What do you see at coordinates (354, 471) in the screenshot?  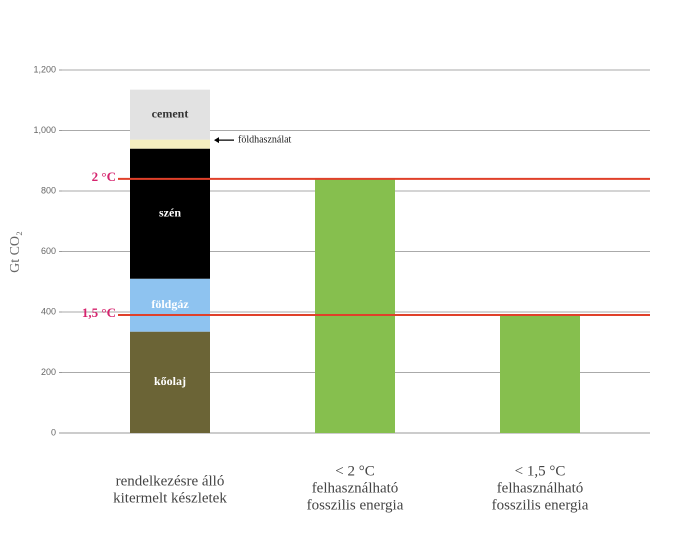 I see `x-tick-label: < 2 °C` at bounding box center [354, 471].